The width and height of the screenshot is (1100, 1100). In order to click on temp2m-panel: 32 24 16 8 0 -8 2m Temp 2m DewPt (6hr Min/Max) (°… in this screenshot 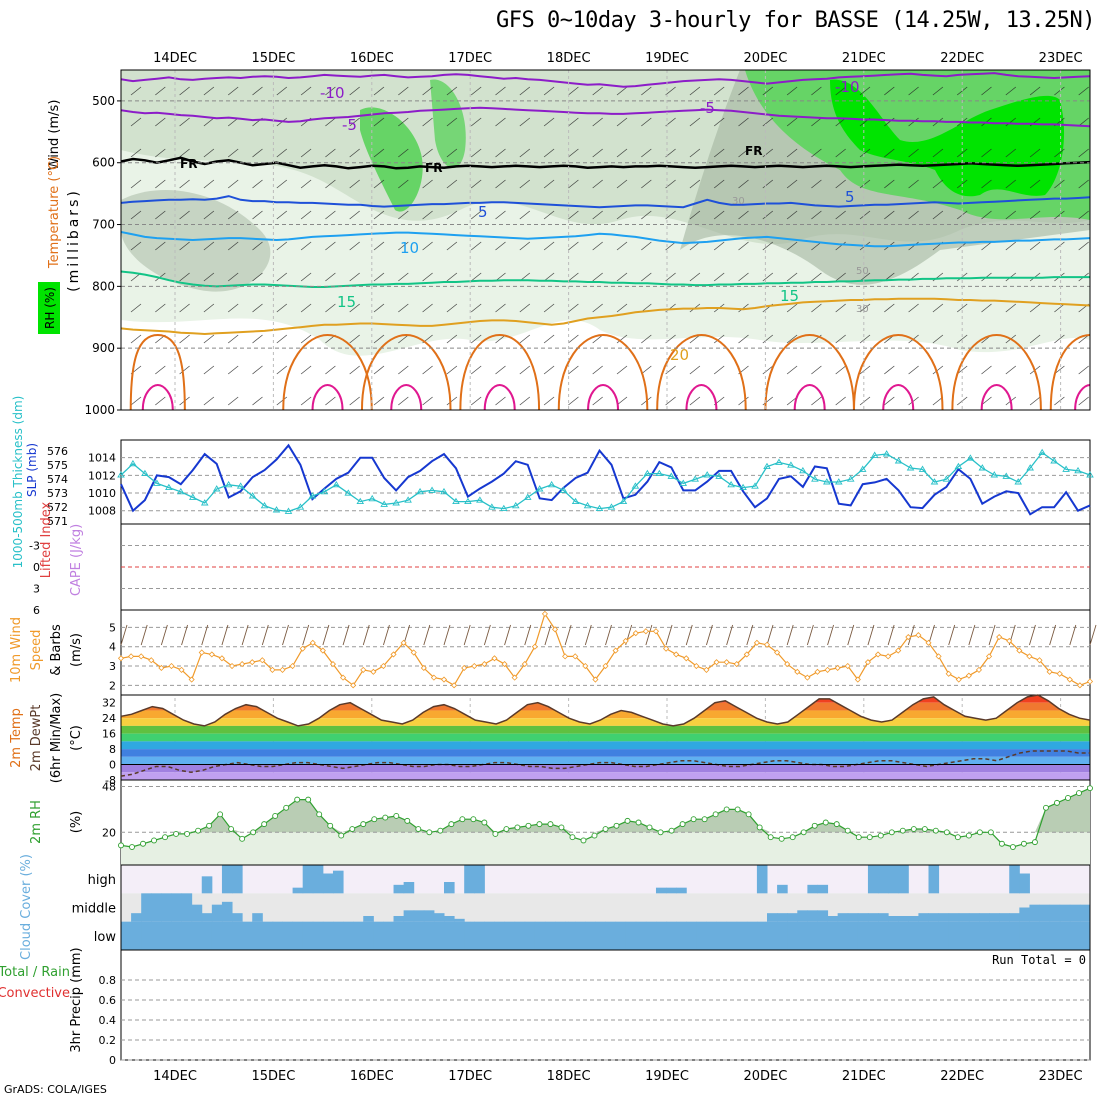, I will do `click(550, 740)`.